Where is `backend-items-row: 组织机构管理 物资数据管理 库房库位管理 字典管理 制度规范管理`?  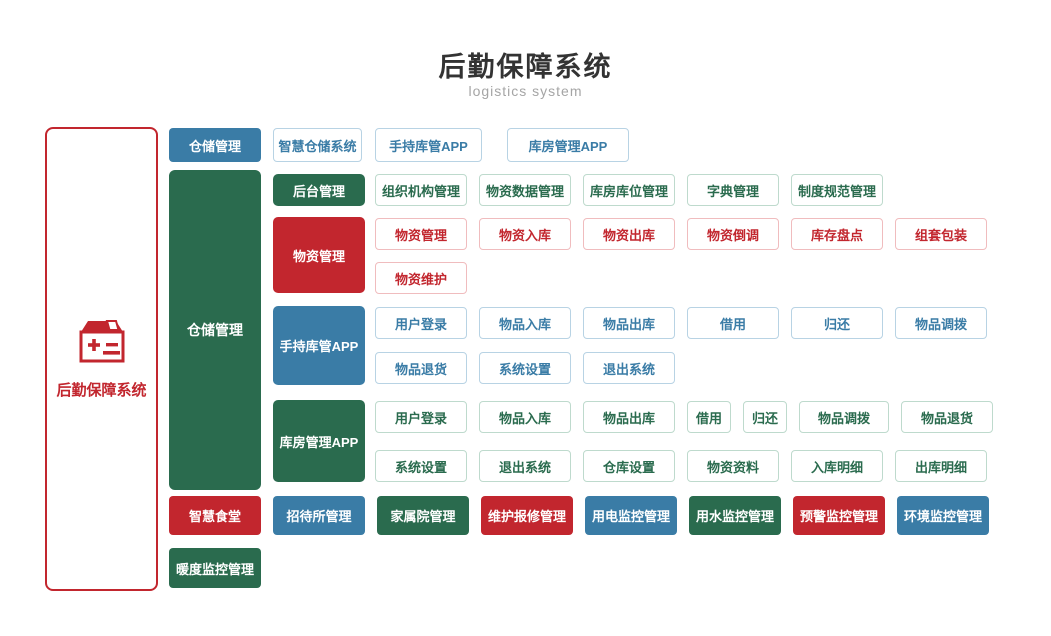
backend-items-row: 组织机构管理 物资数据管理 库房库位管理 字典管理 制度规范管理 is located at coordinates (629, 190).